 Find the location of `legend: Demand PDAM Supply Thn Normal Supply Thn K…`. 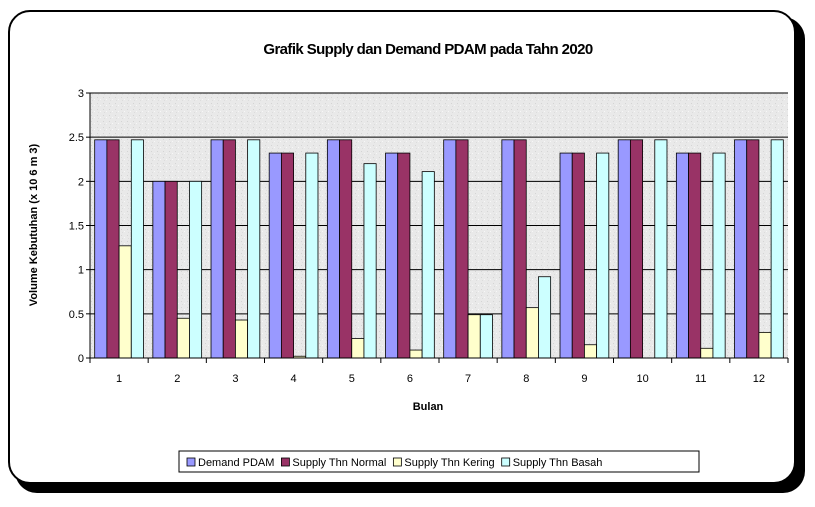

legend: Demand PDAM Supply Thn Normal Supply Thn K… is located at coordinates (439, 461).